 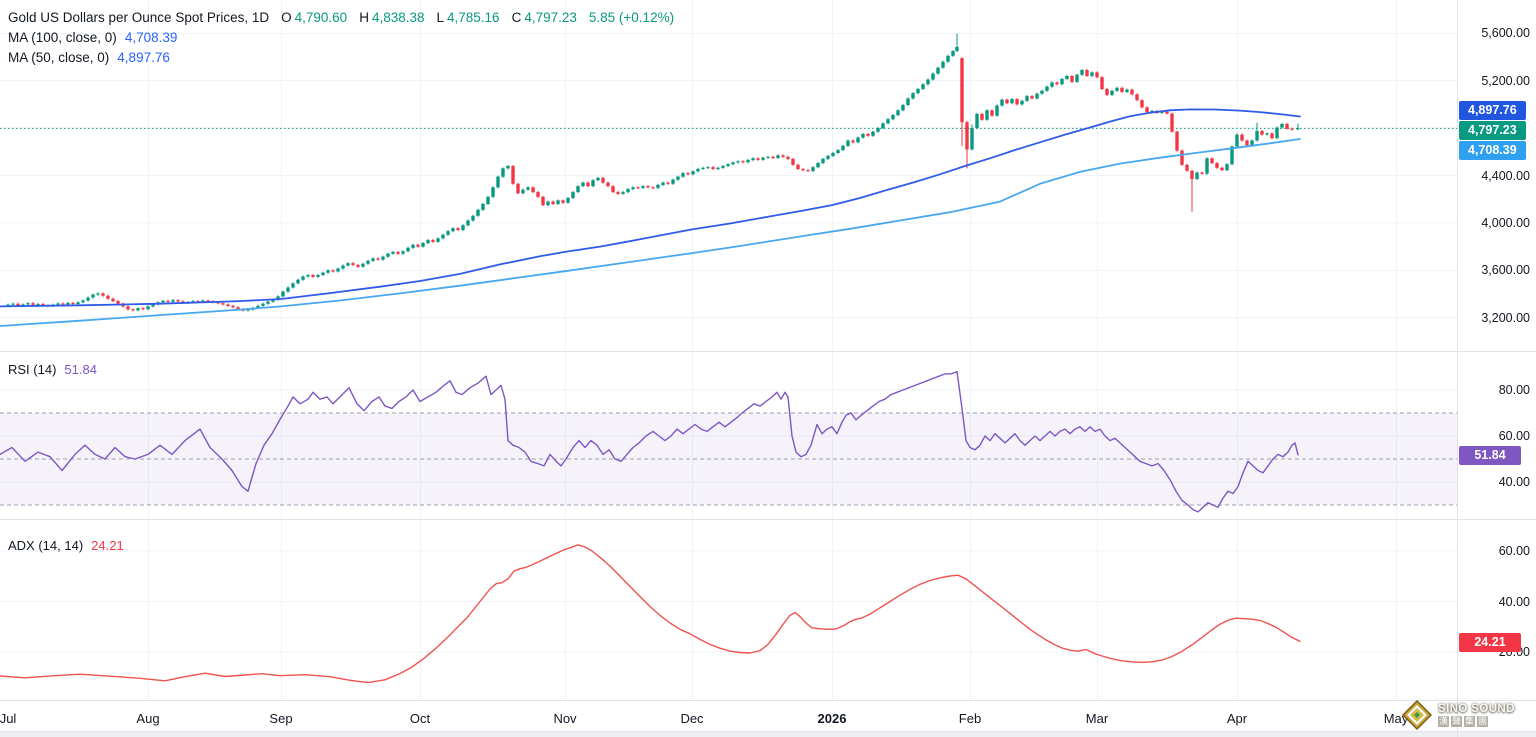 I want to click on watermark-name: SINO SOUND, so click(x=1476, y=709).